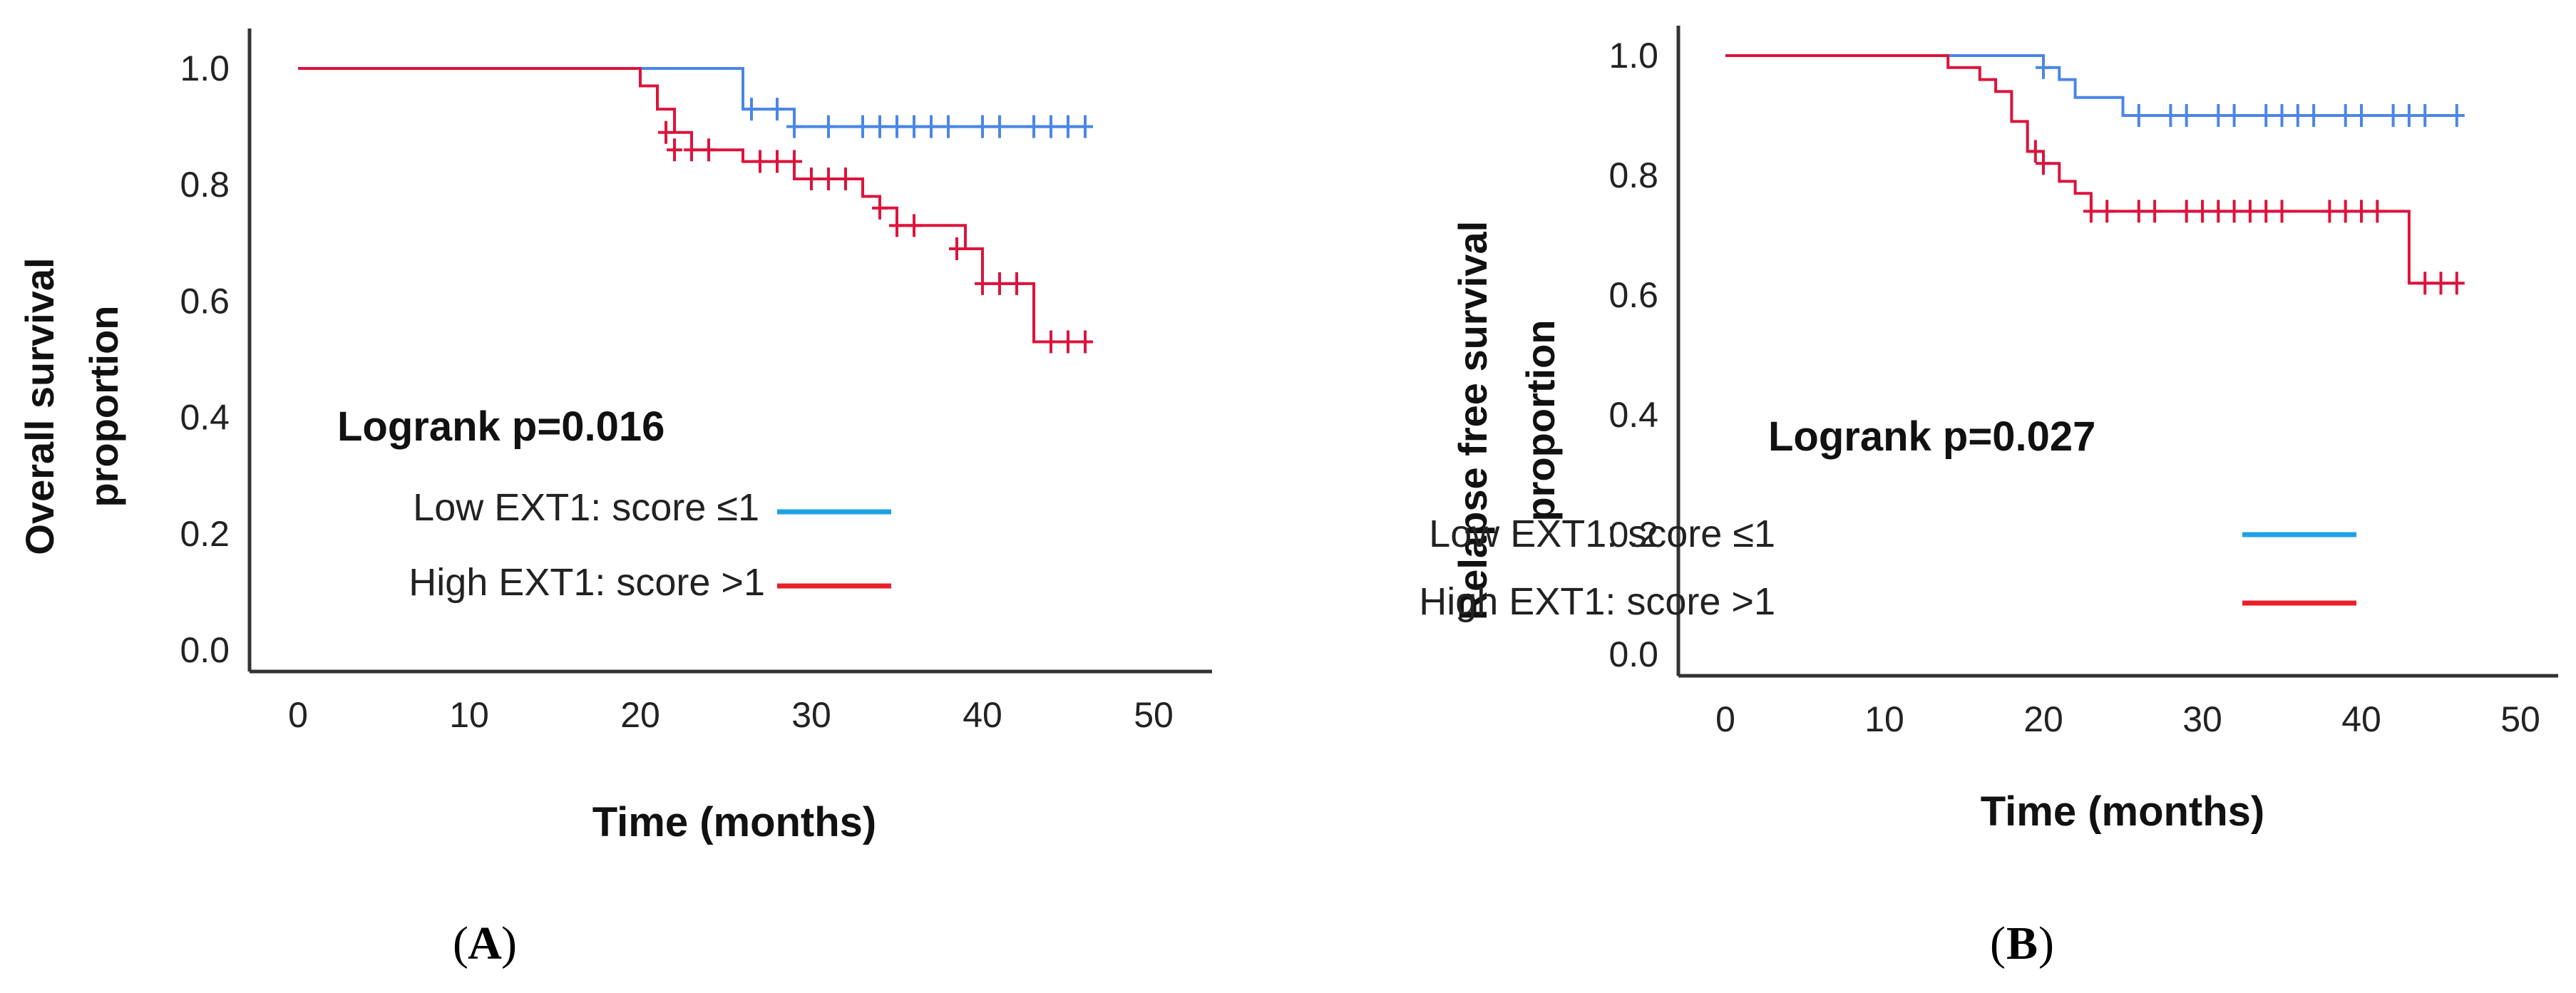  What do you see at coordinates (39, 406) in the screenshot?
I see `y-axis-label-line1: Overall survival` at bounding box center [39, 406].